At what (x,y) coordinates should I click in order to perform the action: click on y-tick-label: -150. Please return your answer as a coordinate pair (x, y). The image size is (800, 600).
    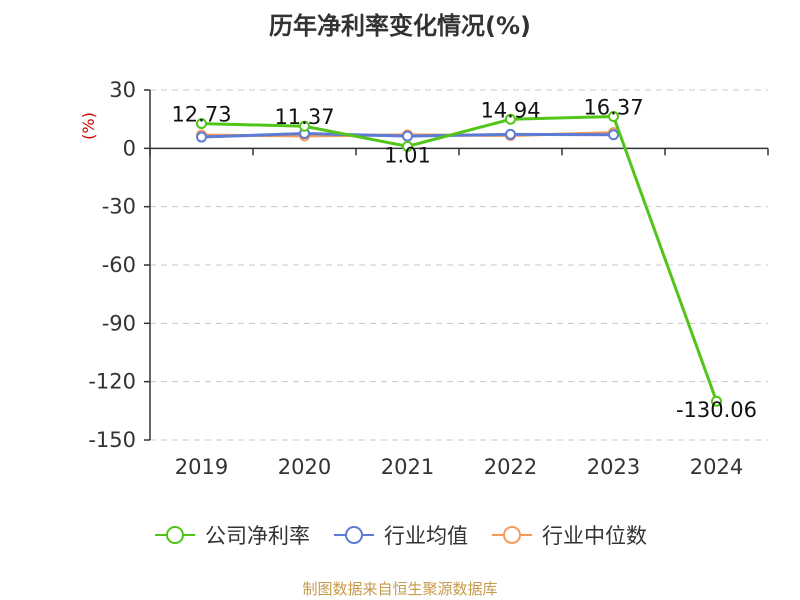
    Looking at the image, I should click on (112, 440).